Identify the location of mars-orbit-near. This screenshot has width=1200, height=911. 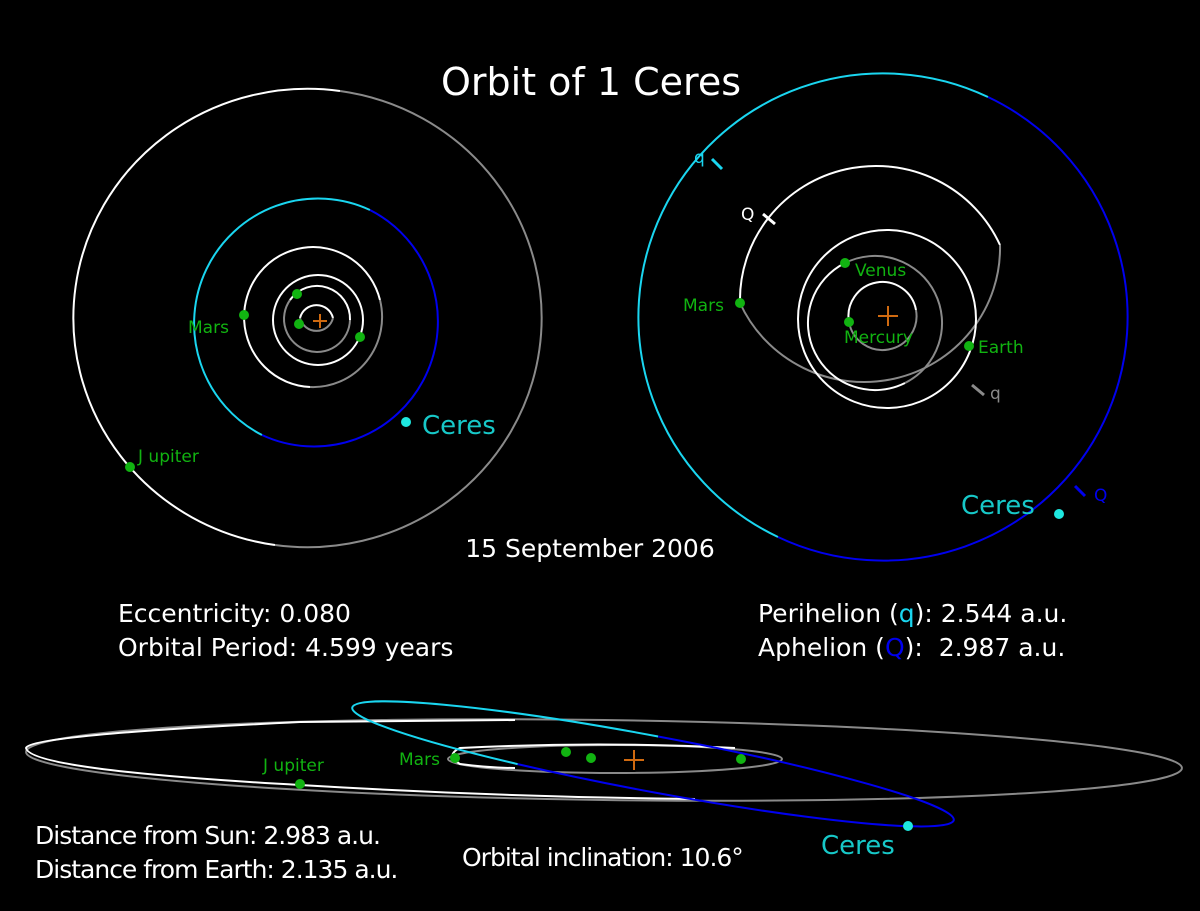
(312, 317).